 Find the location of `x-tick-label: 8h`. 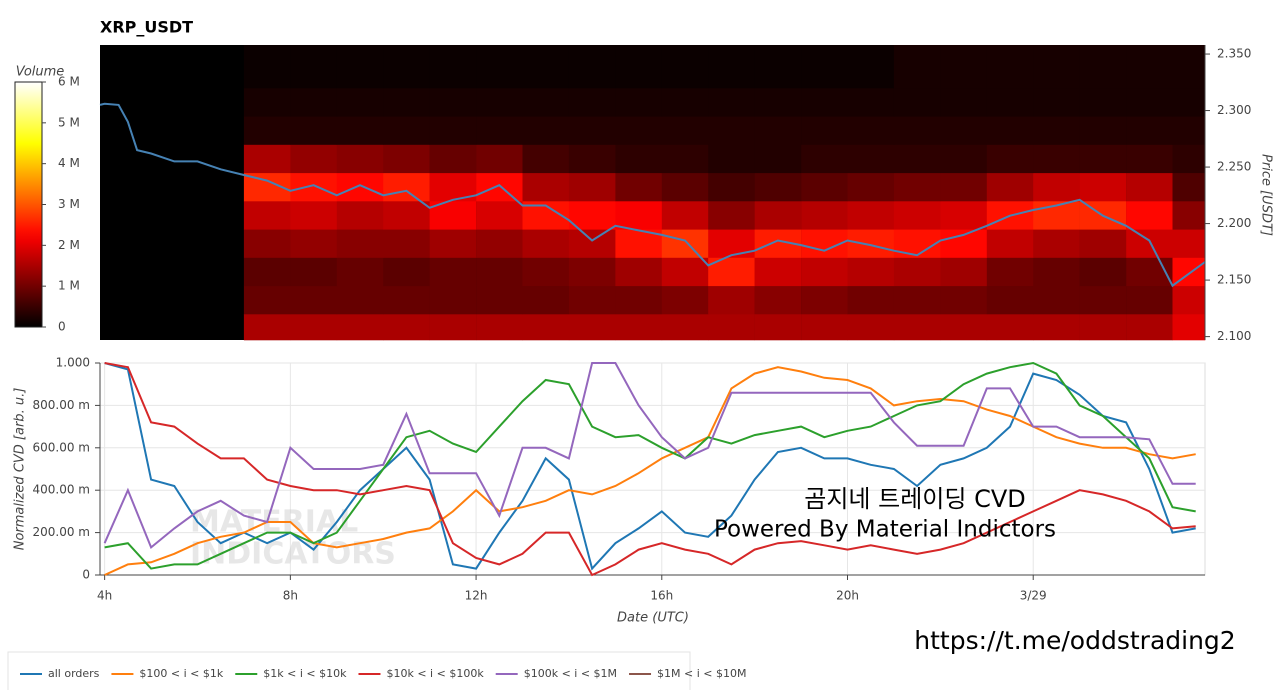

x-tick-label: 8h is located at coordinates (290, 596).